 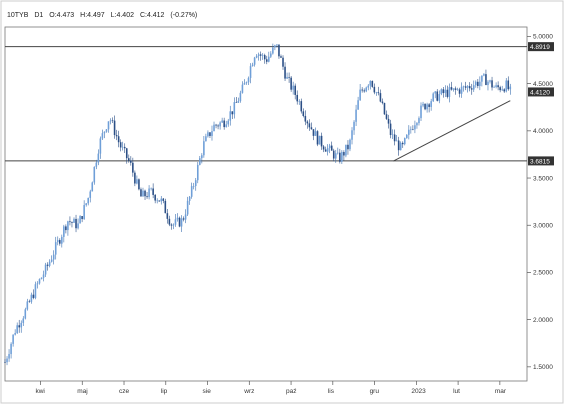 I want to click on x-tick-label: cze, so click(x=124, y=391).